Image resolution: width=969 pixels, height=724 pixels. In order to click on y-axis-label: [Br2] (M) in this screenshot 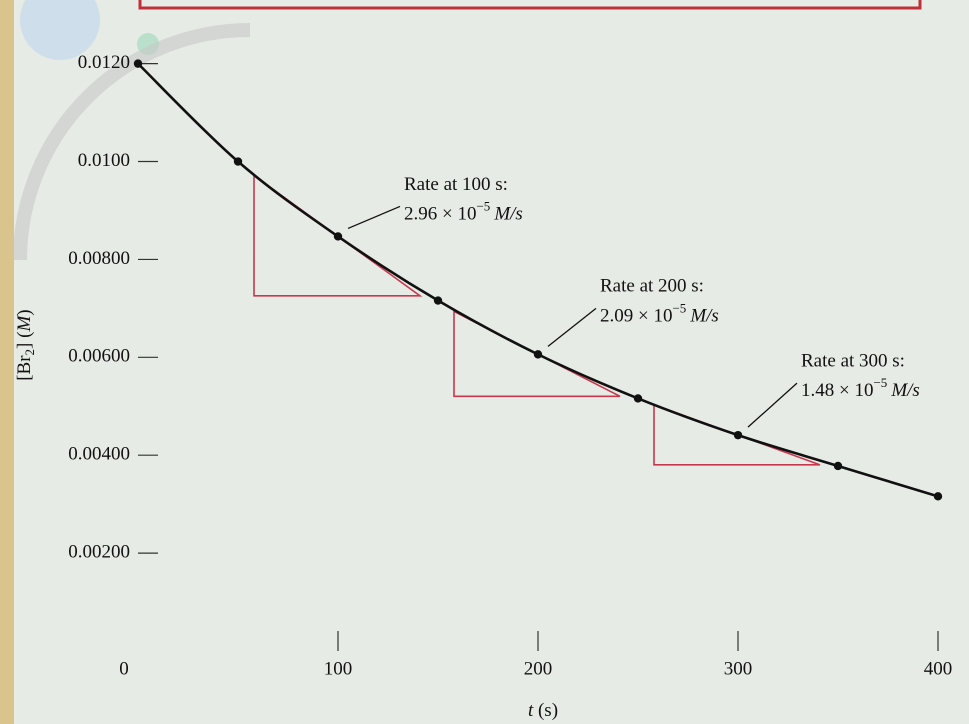, I will do `click(25, 344)`.